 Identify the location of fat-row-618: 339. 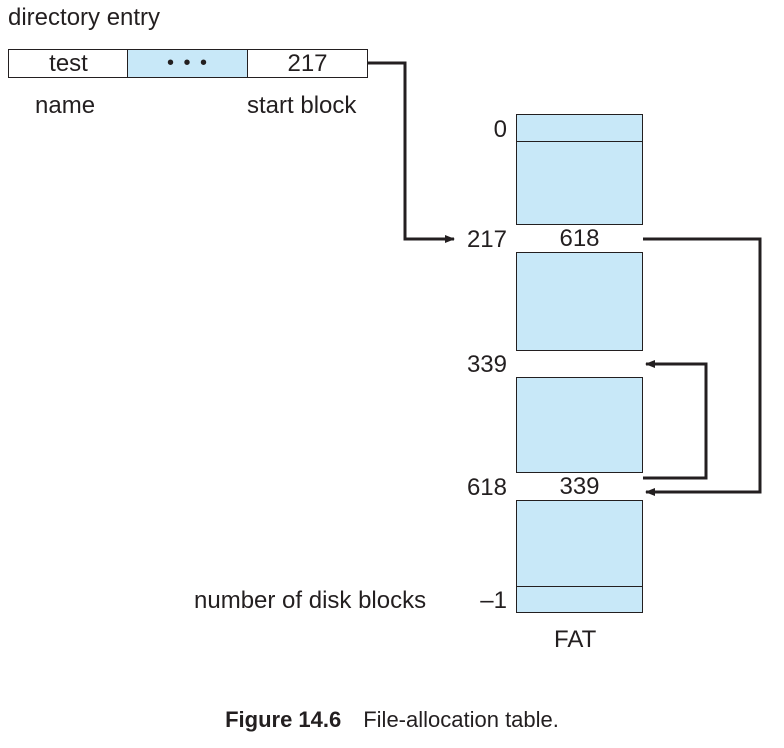
(579, 486).